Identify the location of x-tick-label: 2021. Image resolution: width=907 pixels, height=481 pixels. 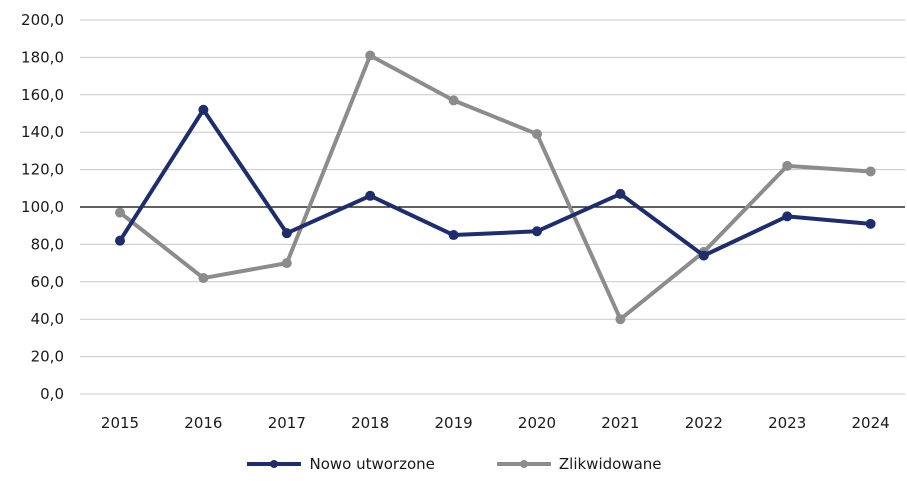
(620, 423).